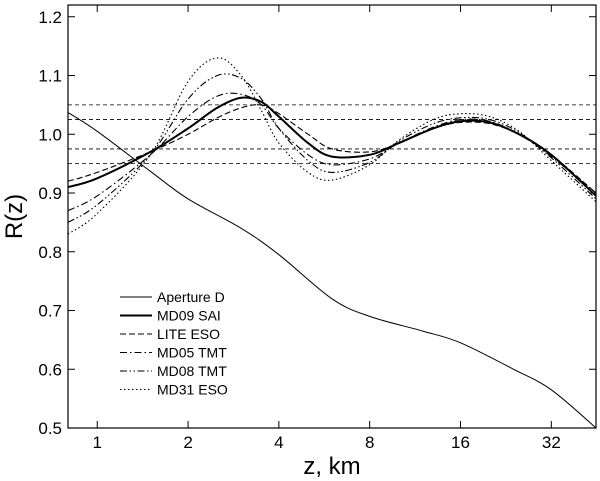 The height and width of the screenshot is (481, 600). What do you see at coordinates (192, 353) in the screenshot?
I see `legend-label: MD05 TMT` at bounding box center [192, 353].